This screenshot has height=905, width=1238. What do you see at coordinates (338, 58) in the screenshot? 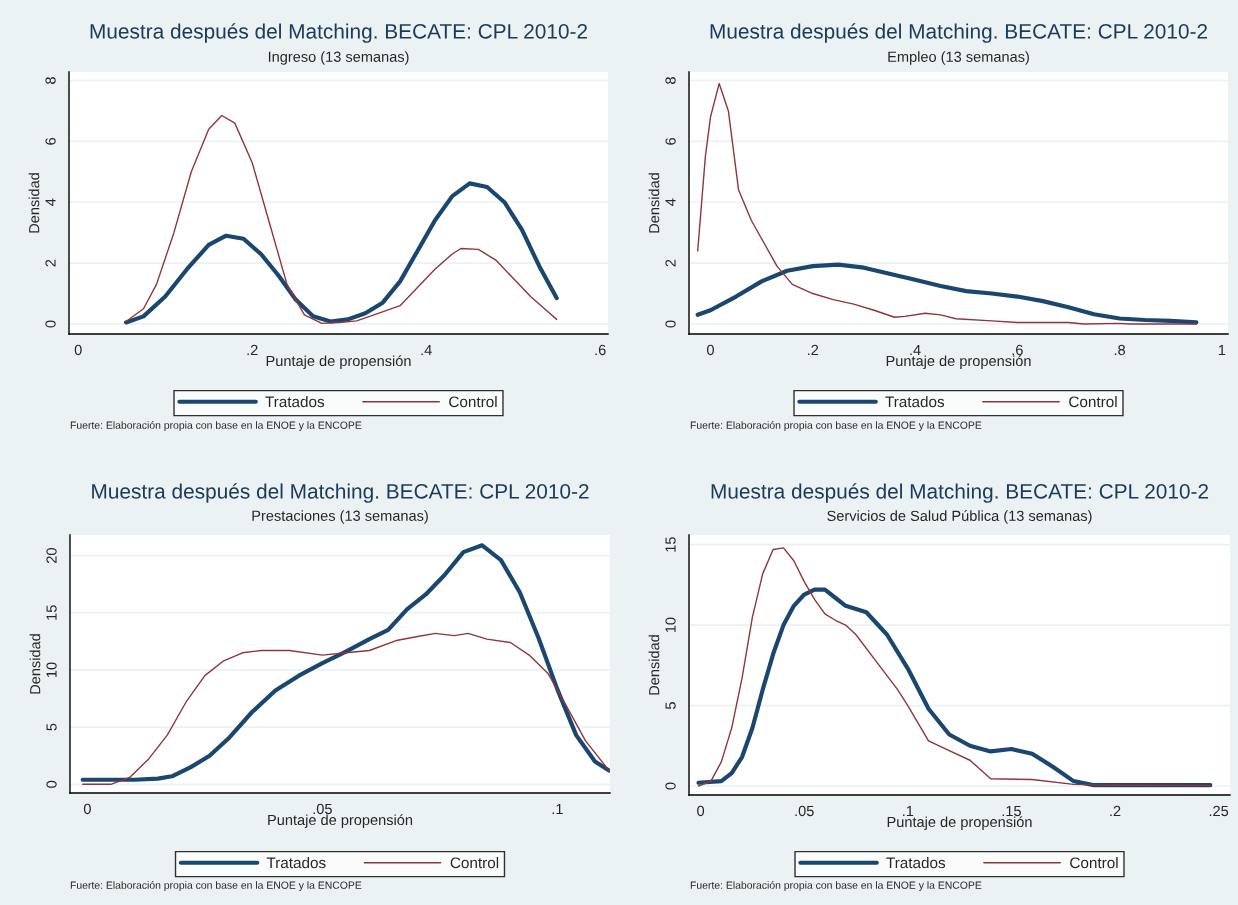
I see `chart-subtitle: Ingreso (13 semanas)` at bounding box center [338, 58].